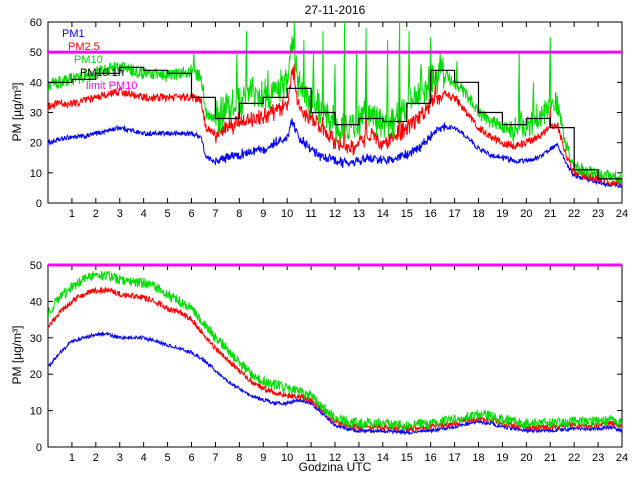  I want to click on series-pm1, so click(335, 153).